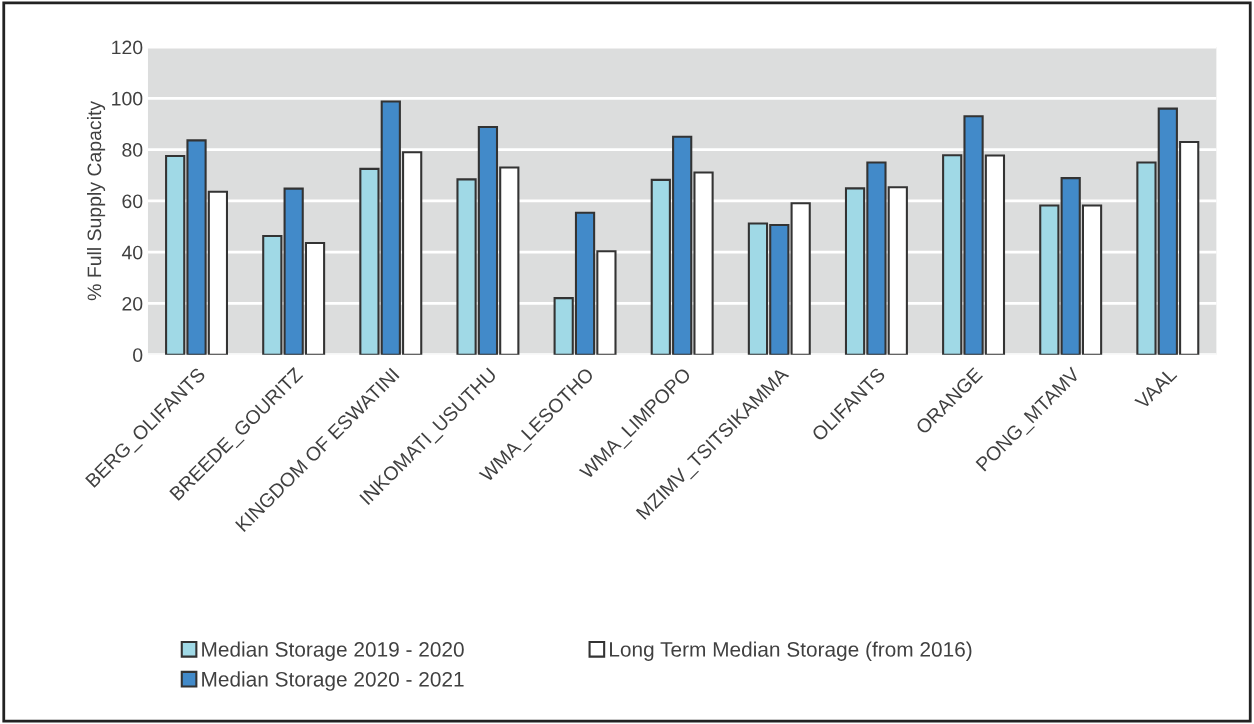  What do you see at coordinates (791, 651) in the screenshot?
I see `legend-label: Long Term Median Storage (from 2016)` at bounding box center [791, 651].